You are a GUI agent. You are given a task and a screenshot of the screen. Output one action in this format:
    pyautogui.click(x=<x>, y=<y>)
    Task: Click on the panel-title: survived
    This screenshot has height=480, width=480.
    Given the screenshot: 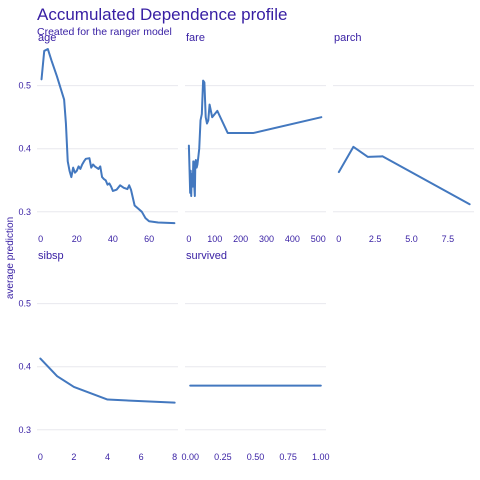 What is the action you would take?
    pyautogui.click(x=206, y=256)
    